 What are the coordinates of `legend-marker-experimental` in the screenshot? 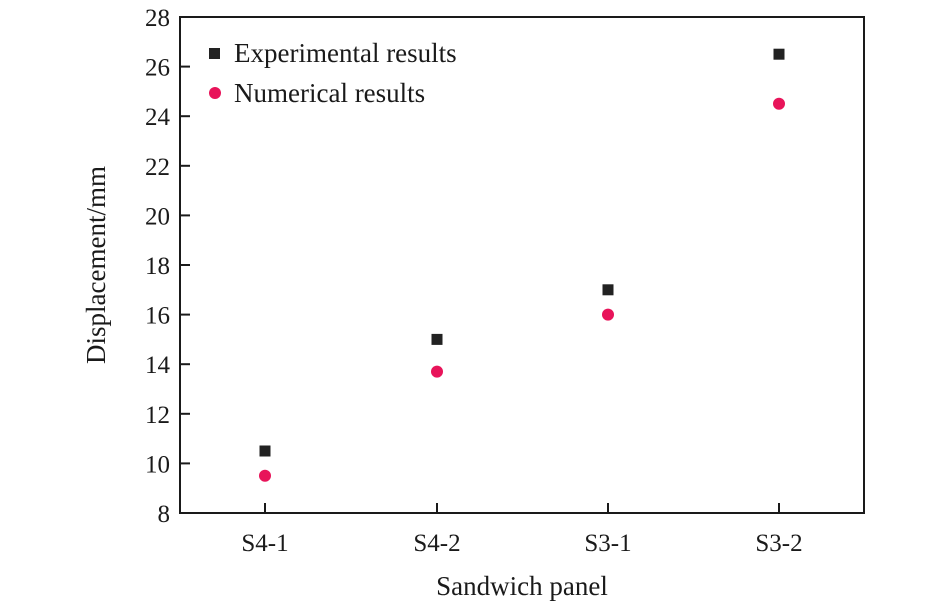 It's located at (214, 53).